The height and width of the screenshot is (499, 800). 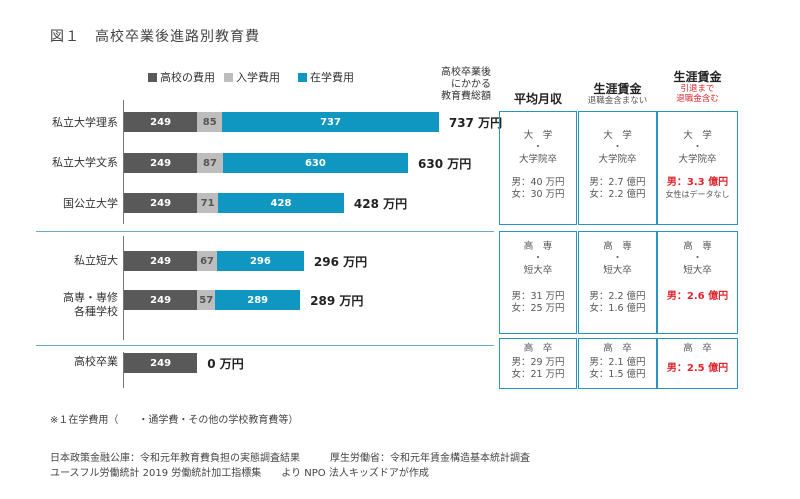 I want to click on category-label: 私立短大, so click(x=96, y=260).